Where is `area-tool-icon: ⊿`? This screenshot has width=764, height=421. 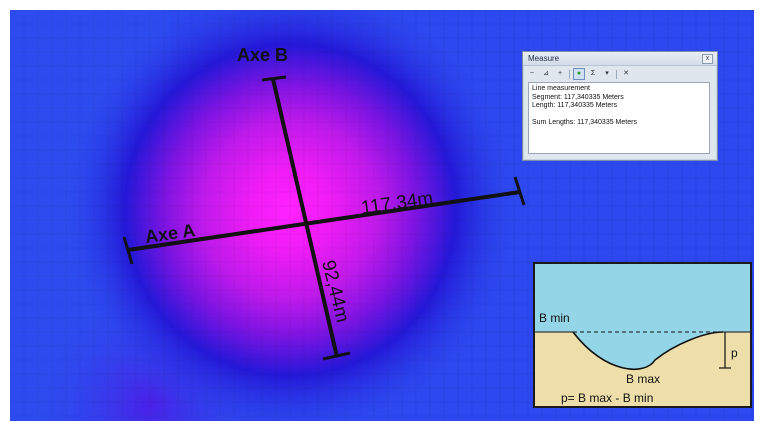 area-tool-icon: ⊿ is located at coordinates (546, 73).